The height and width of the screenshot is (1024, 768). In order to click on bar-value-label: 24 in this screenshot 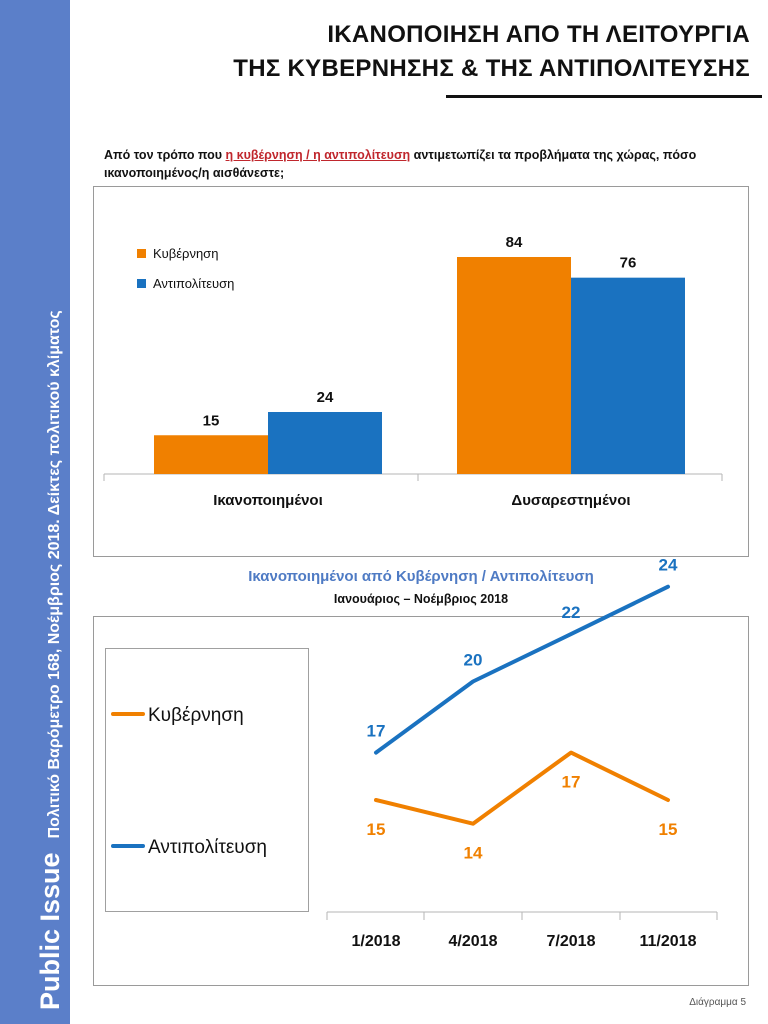, I will do `click(325, 397)`.